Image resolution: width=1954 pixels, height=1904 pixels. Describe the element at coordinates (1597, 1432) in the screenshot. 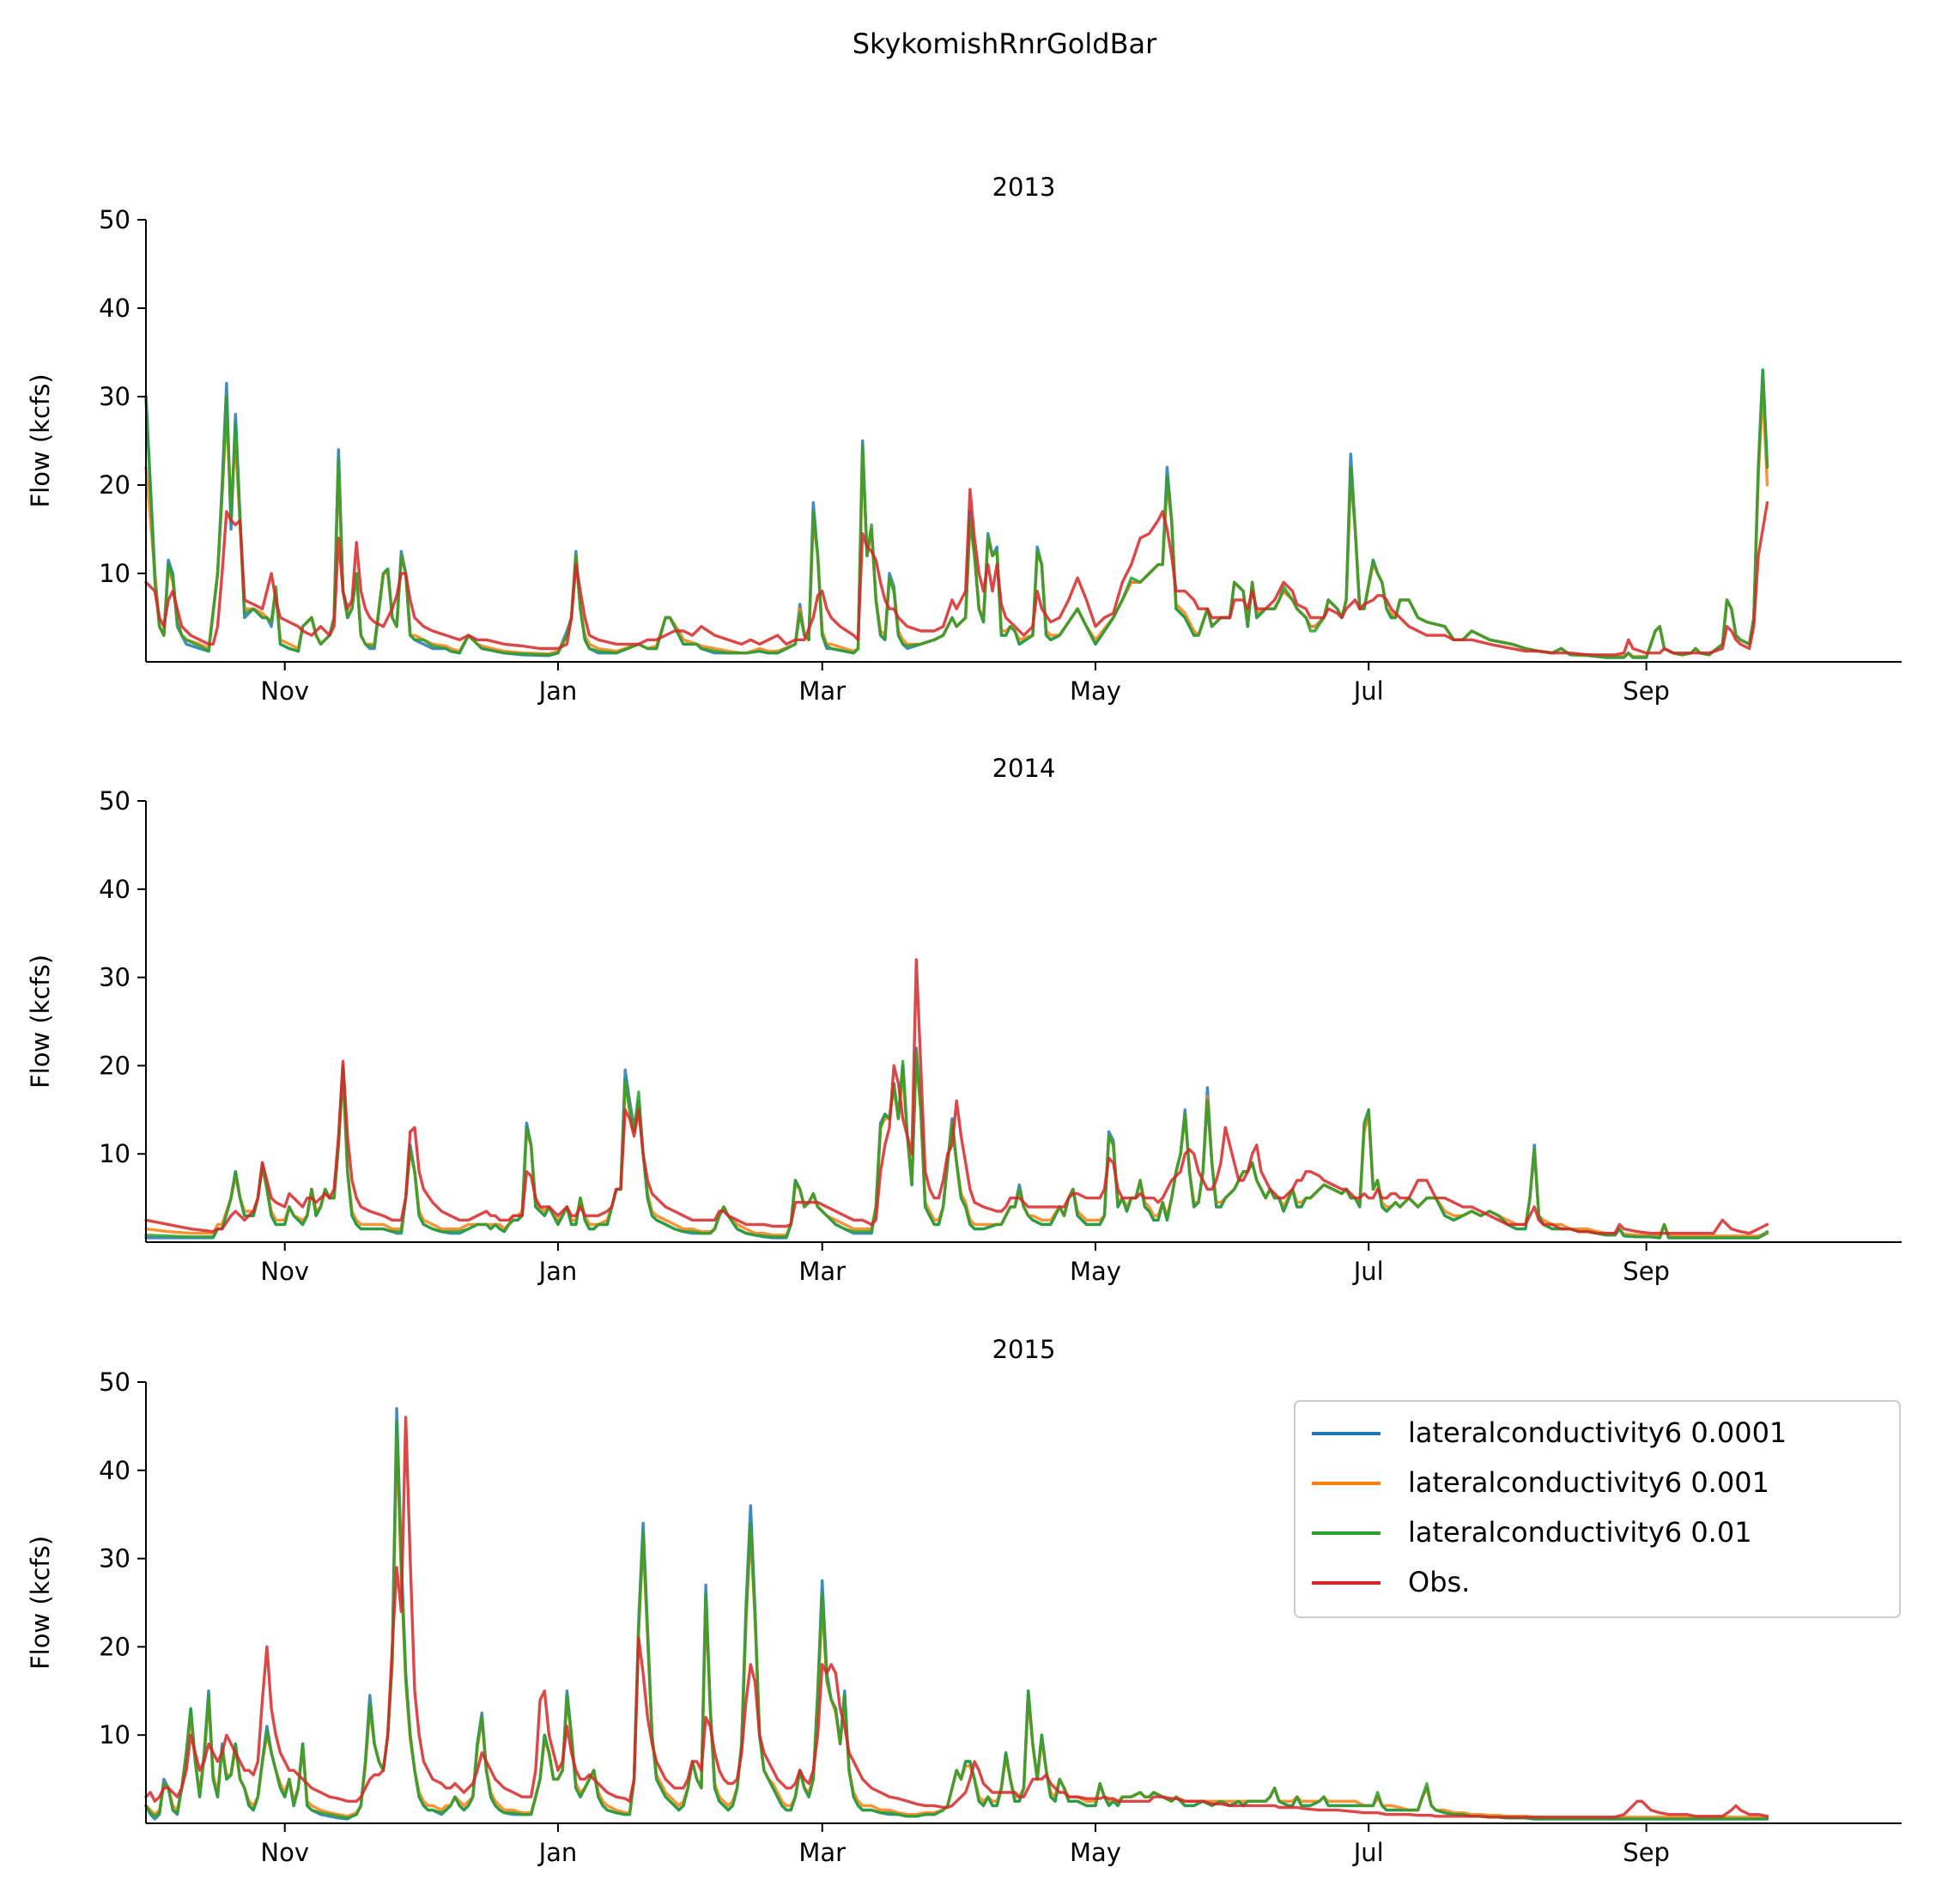

I see `legend-label: lateralconductivity6 0.0001` at that location.